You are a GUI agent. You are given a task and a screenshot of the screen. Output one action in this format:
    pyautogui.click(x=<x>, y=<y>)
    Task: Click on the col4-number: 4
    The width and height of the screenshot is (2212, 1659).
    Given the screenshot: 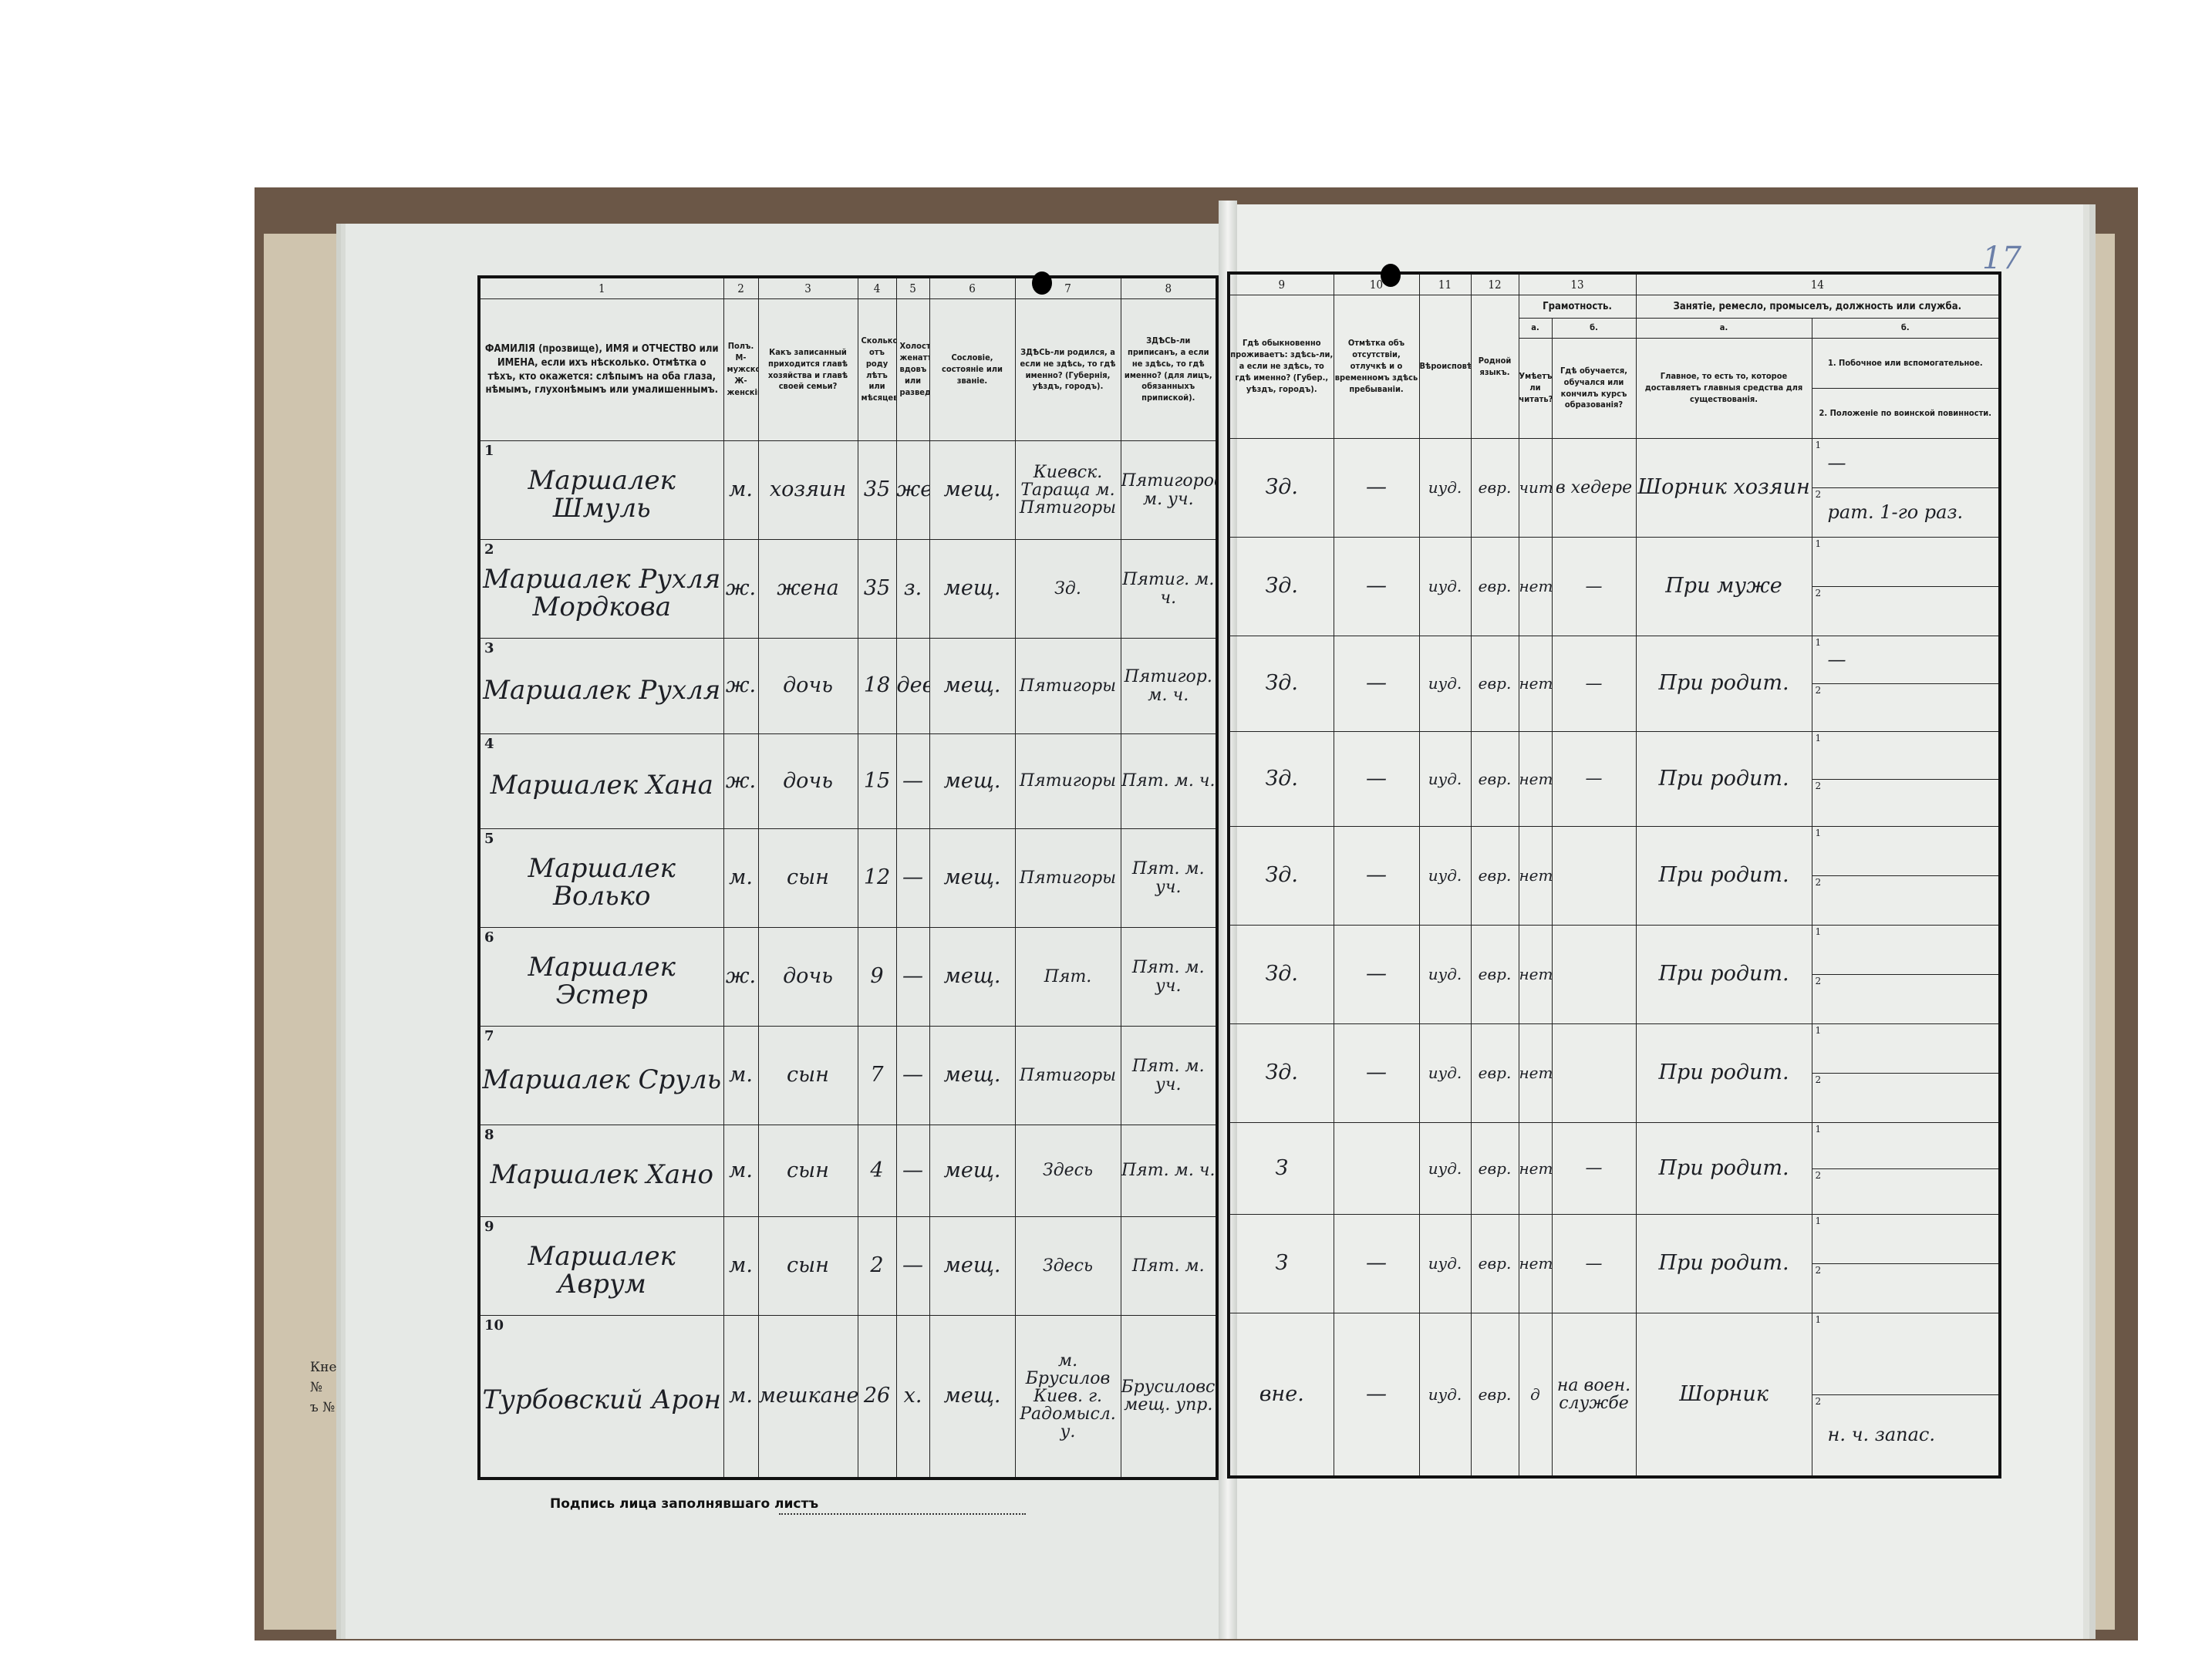 What is the action you would take?
    pyautogui.click(x=877, y=287)
    